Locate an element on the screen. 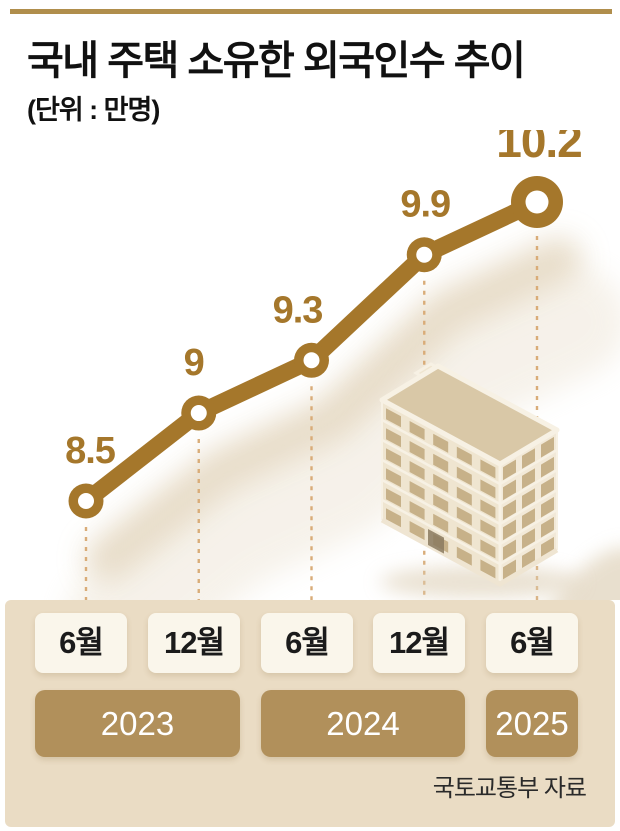  building-ground-shadow is located at coordinates (480, 582).